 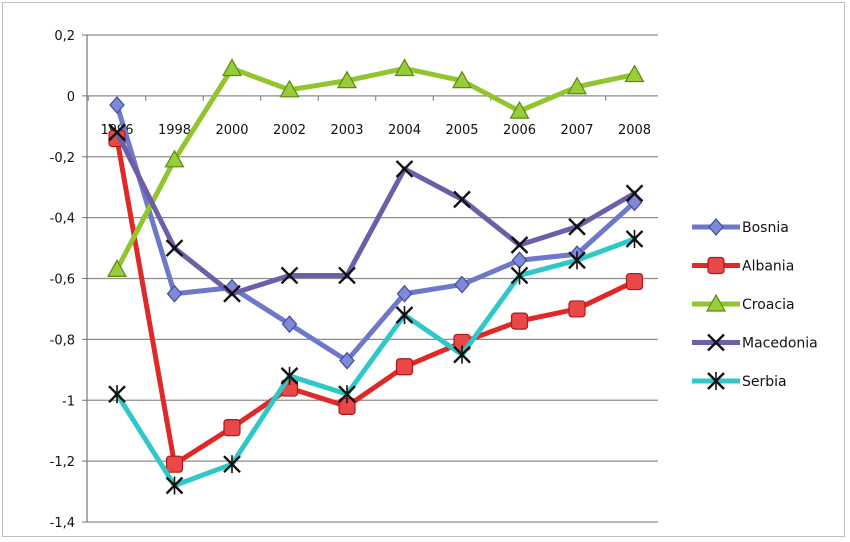 What do you see at coordinates (404, 130) in the screenshot?
I see `x-tick-label: 2004` at bounding box center [404, 130].